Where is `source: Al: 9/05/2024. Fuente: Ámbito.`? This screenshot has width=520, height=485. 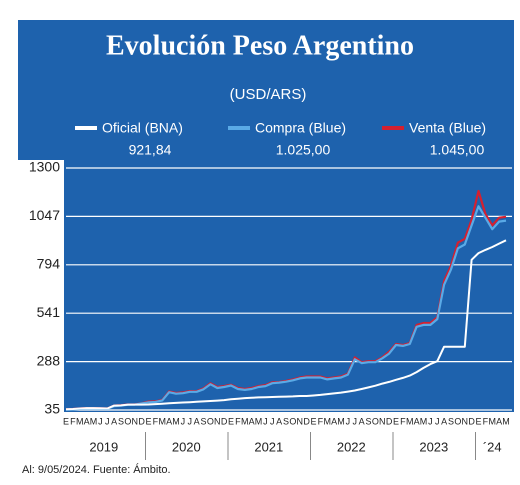
source: Al: 9/05/2024. Fuente: Ámbito. is located at coordinates (96, 469).